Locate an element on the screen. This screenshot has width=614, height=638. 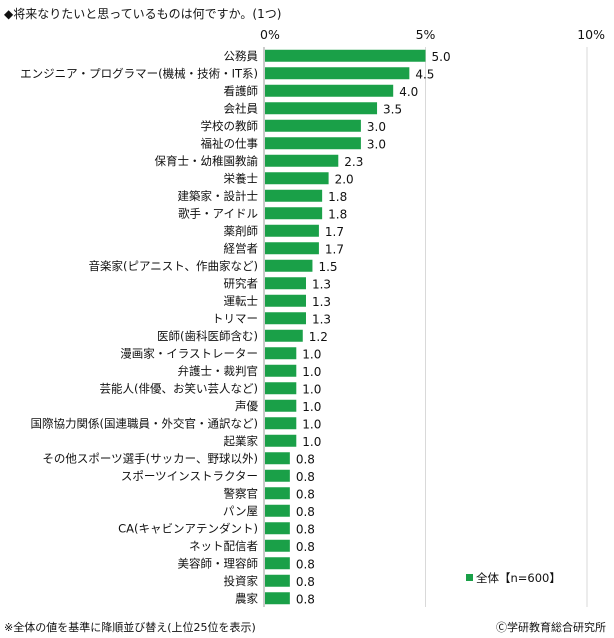
x-tick-label: 5% is located at coordinates (426, 34).